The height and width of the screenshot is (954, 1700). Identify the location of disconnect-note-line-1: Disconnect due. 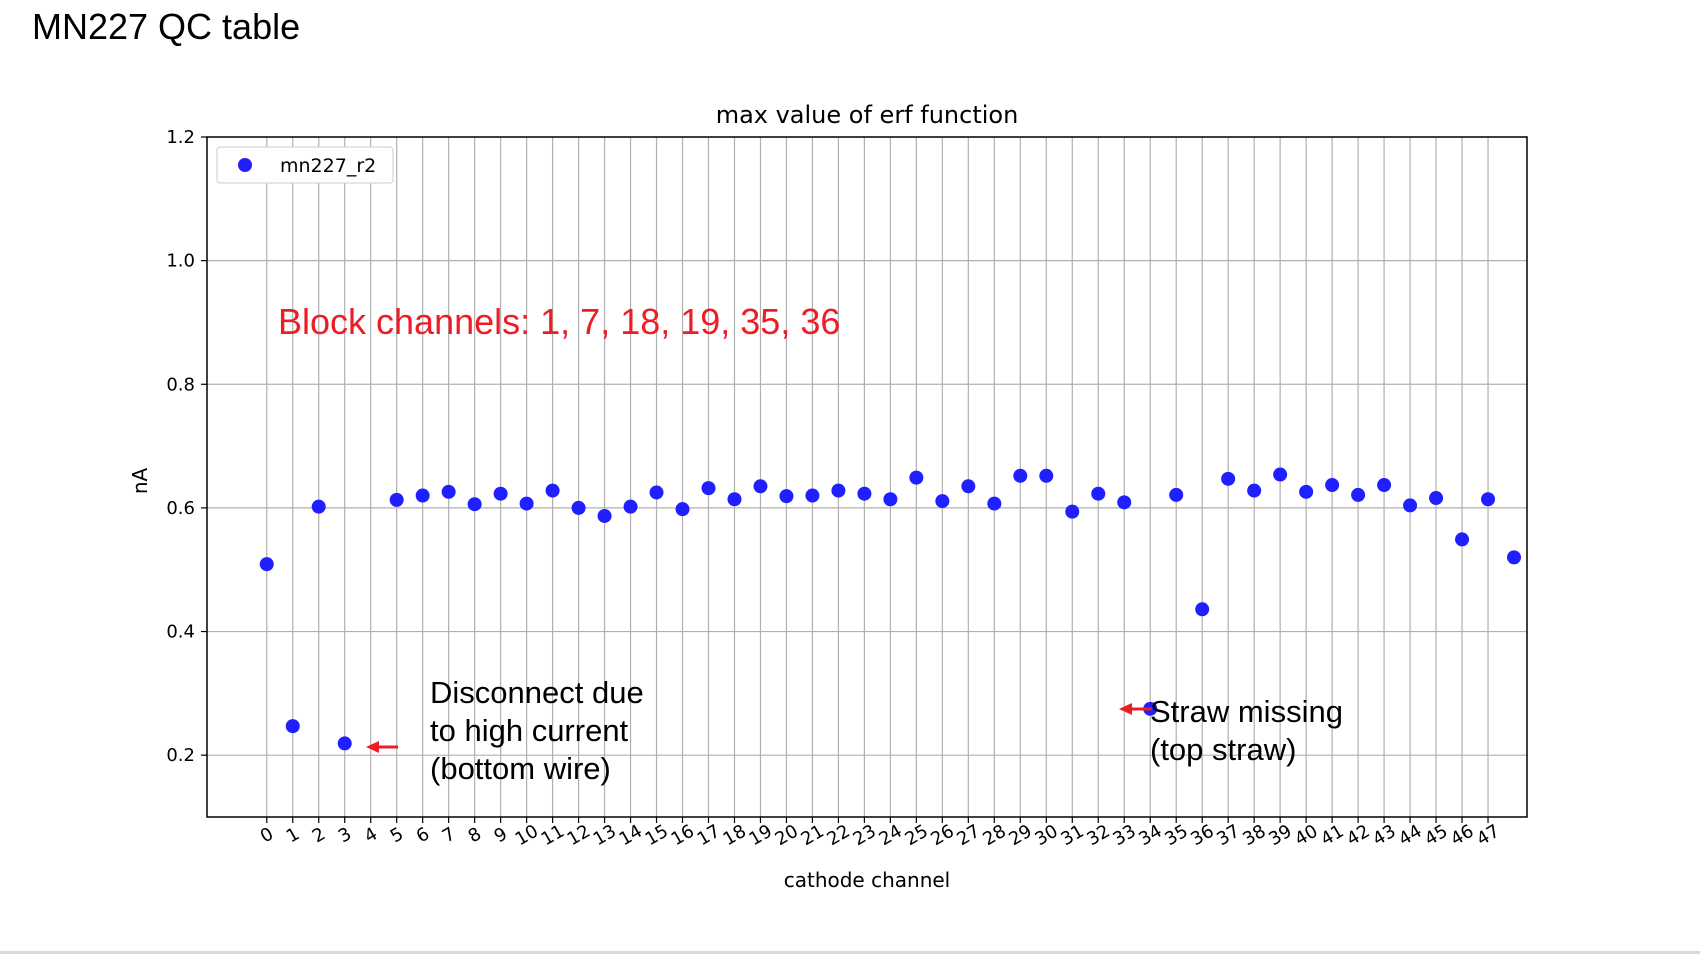
(537, 692).